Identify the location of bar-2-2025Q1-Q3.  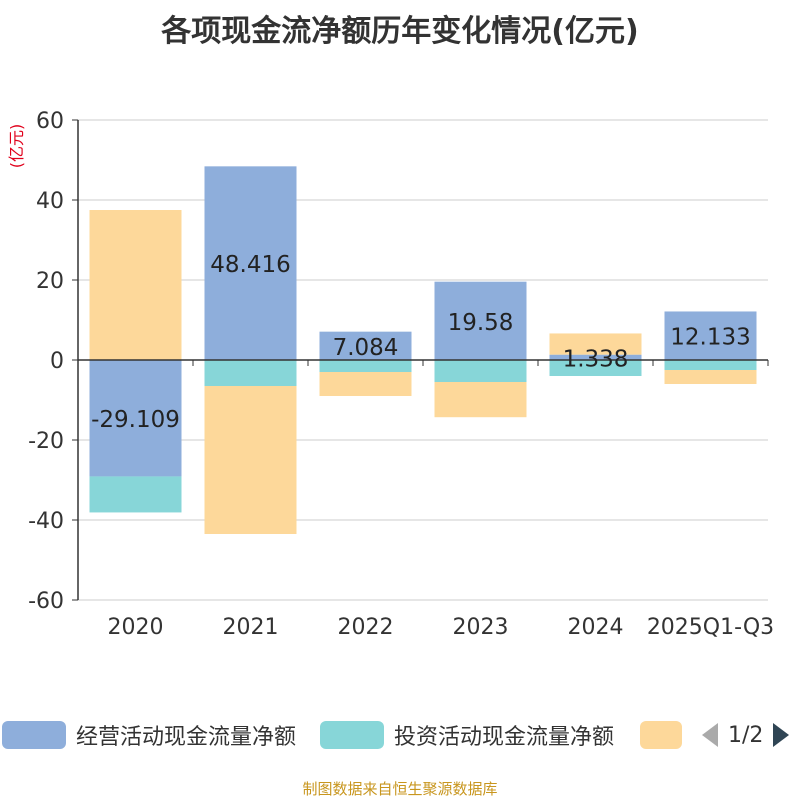
(710, 377).